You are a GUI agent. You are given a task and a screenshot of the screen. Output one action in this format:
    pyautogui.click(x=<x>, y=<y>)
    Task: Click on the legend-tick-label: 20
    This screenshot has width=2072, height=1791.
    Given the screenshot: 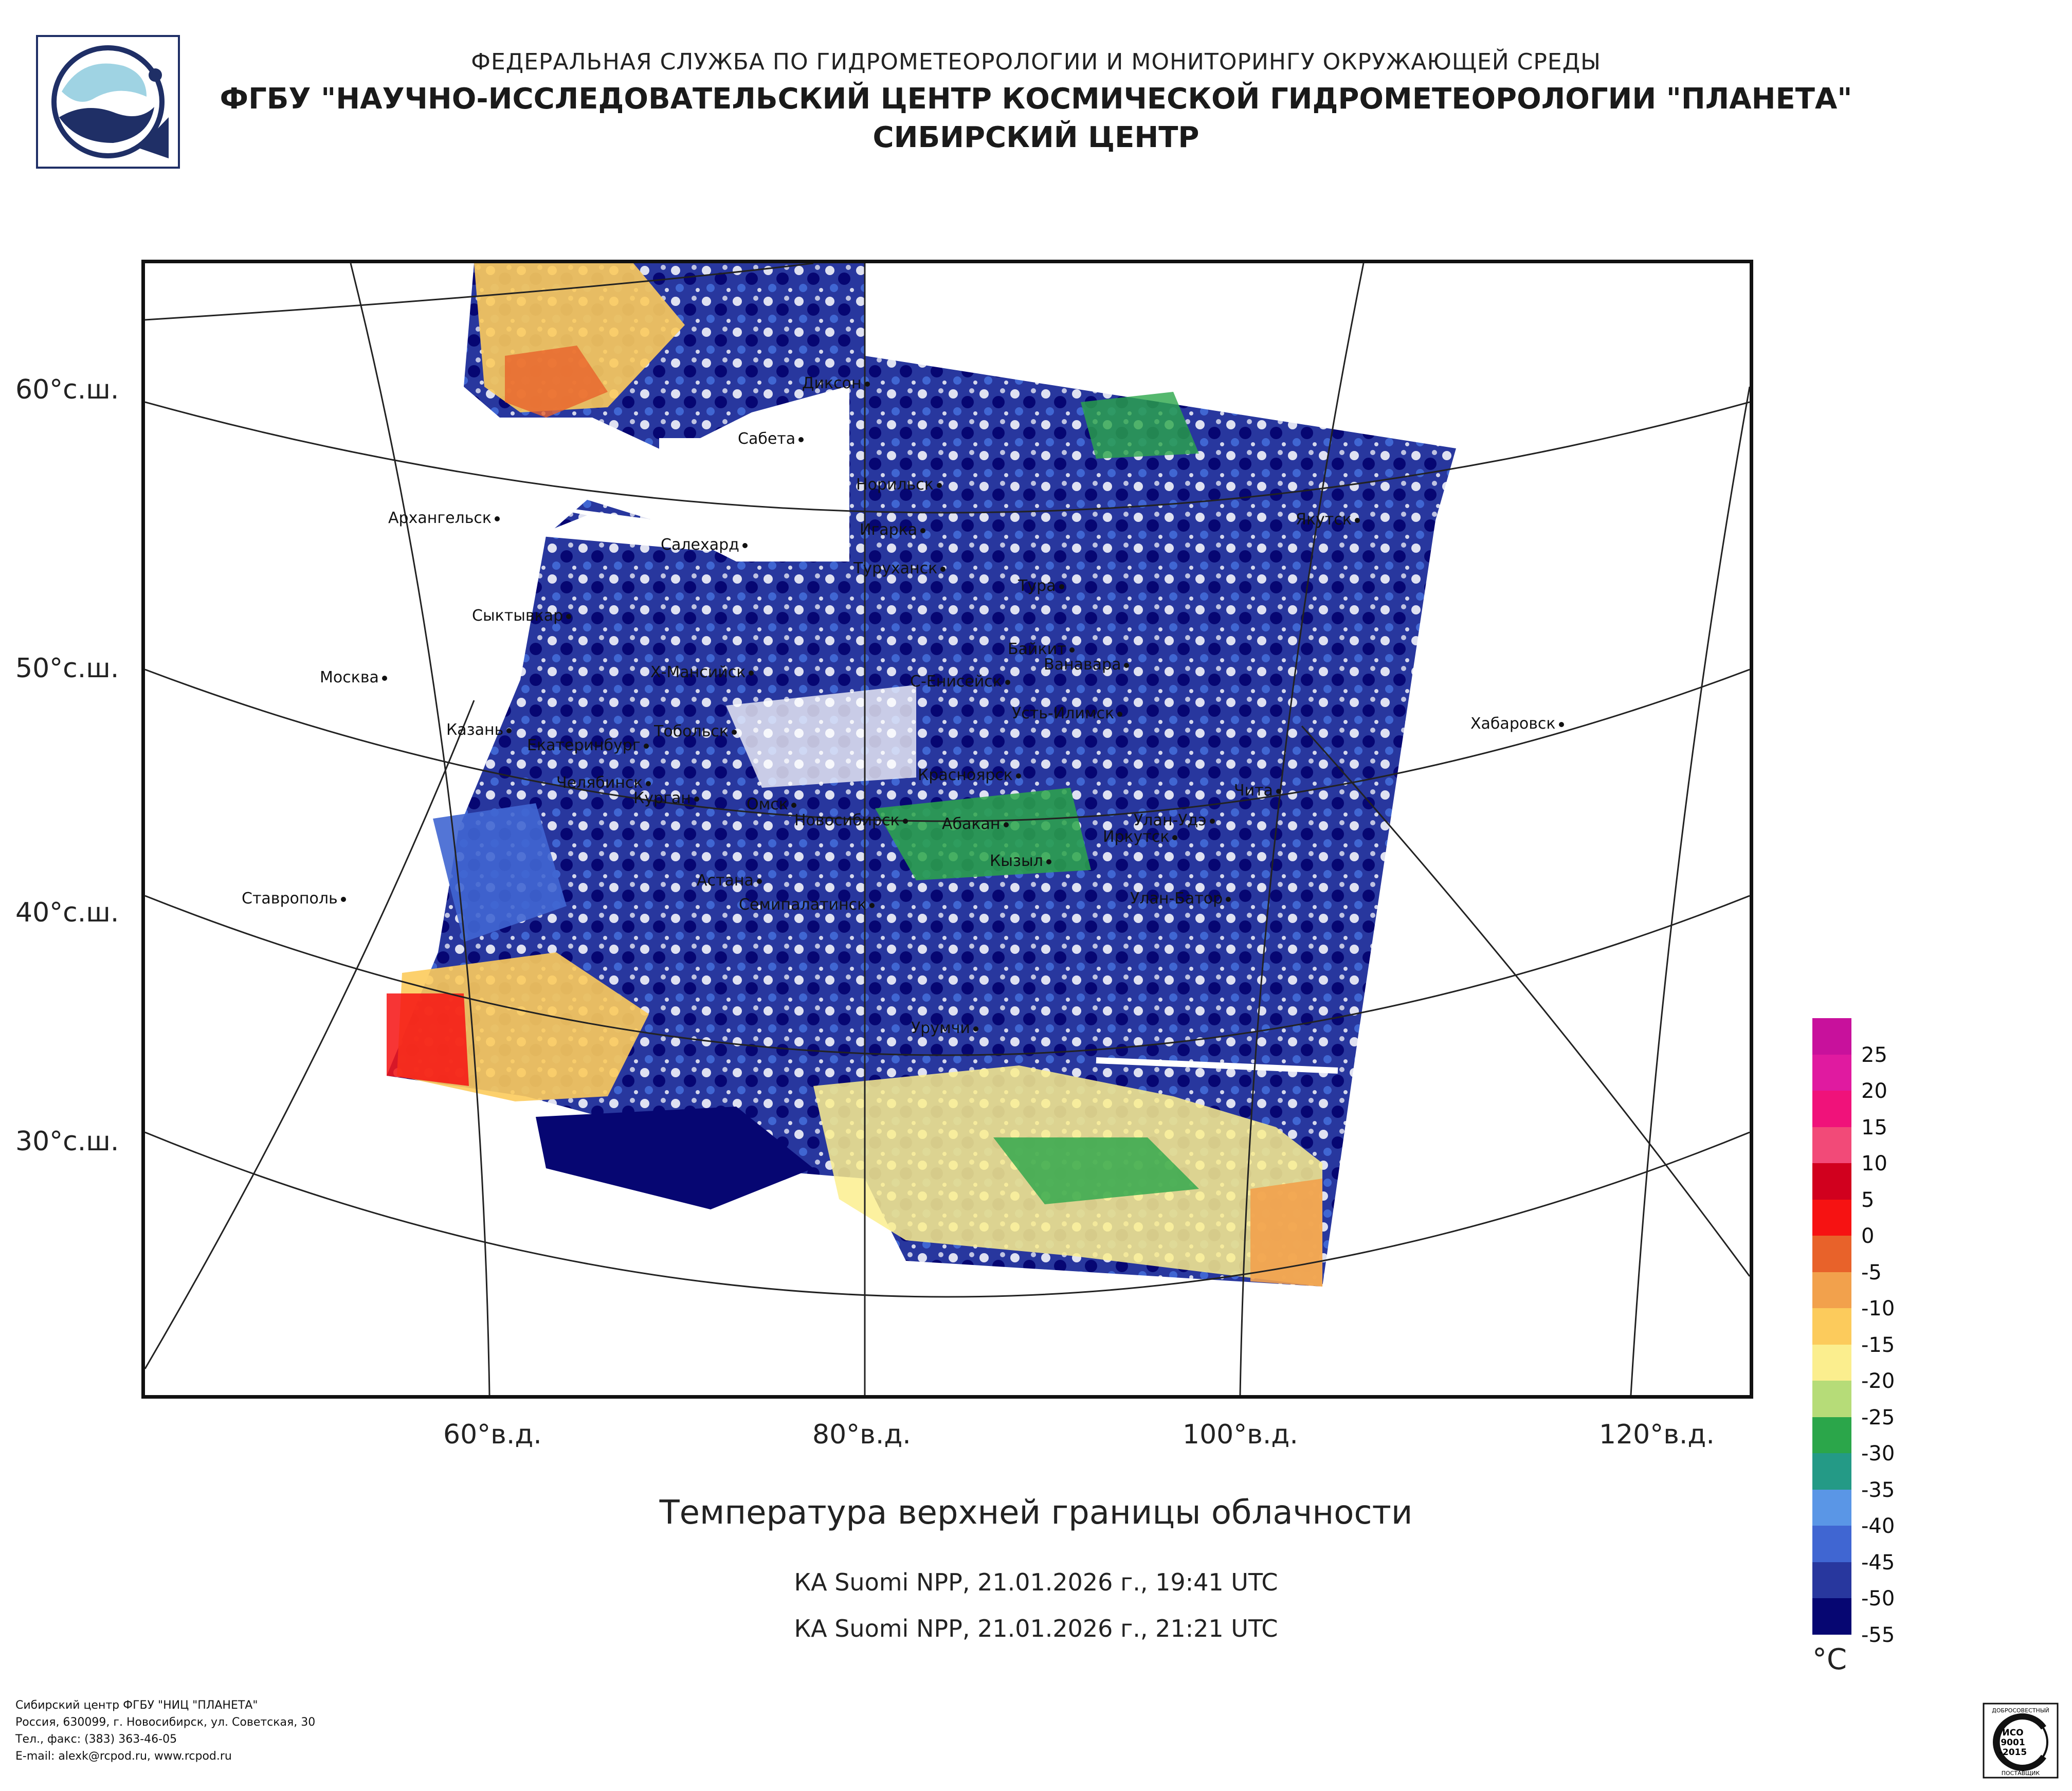 What is the action you would take?
    pyautogui.click(x=1874, y=1091)
    